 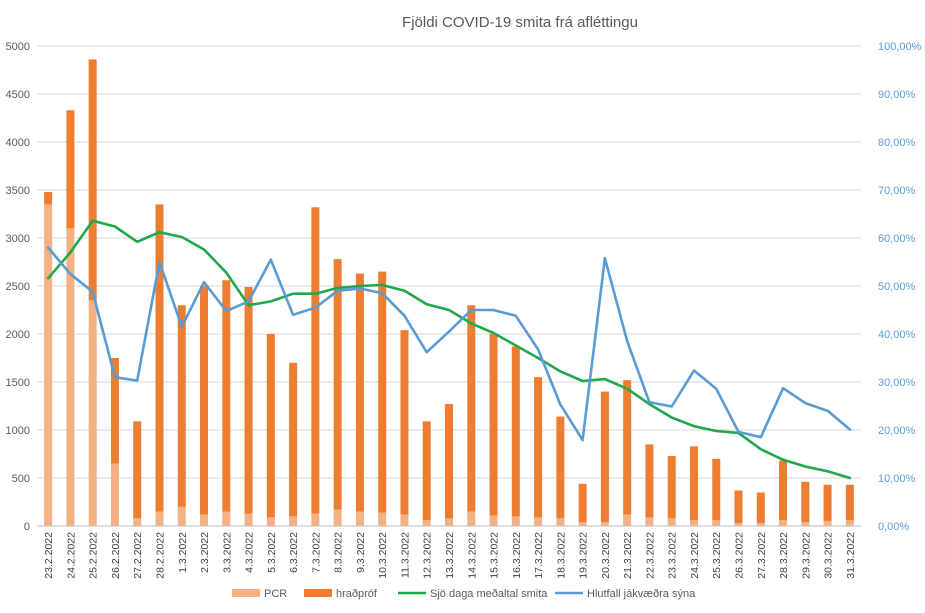 What do you see at coordinates (762, 555) in the screenshot?
I see `x-tick-label: 27.3.2022` at bounding box center [762, 555].